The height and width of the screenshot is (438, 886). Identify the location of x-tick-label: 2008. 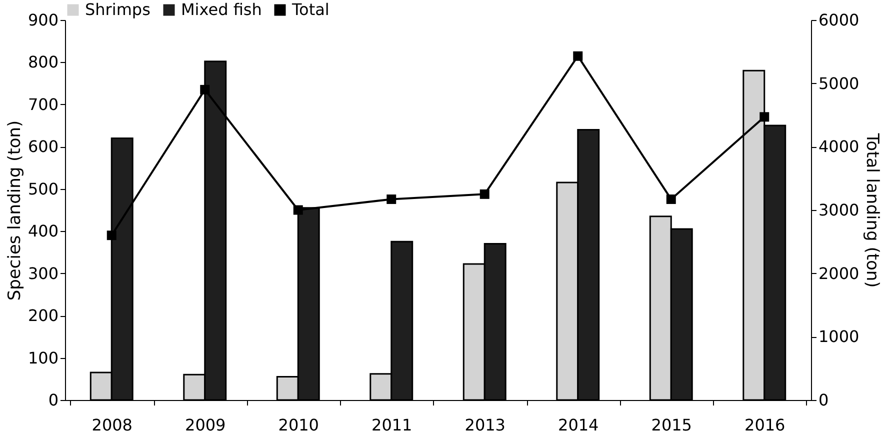
(112, 425).